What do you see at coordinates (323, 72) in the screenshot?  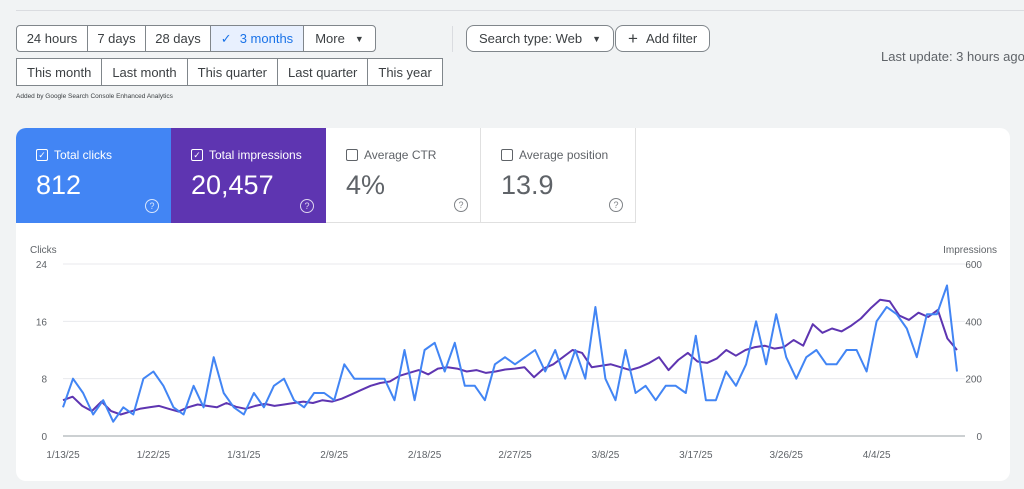 I see `quick-range-last-quarter: Last quarter` at bounding box center [323, 72].